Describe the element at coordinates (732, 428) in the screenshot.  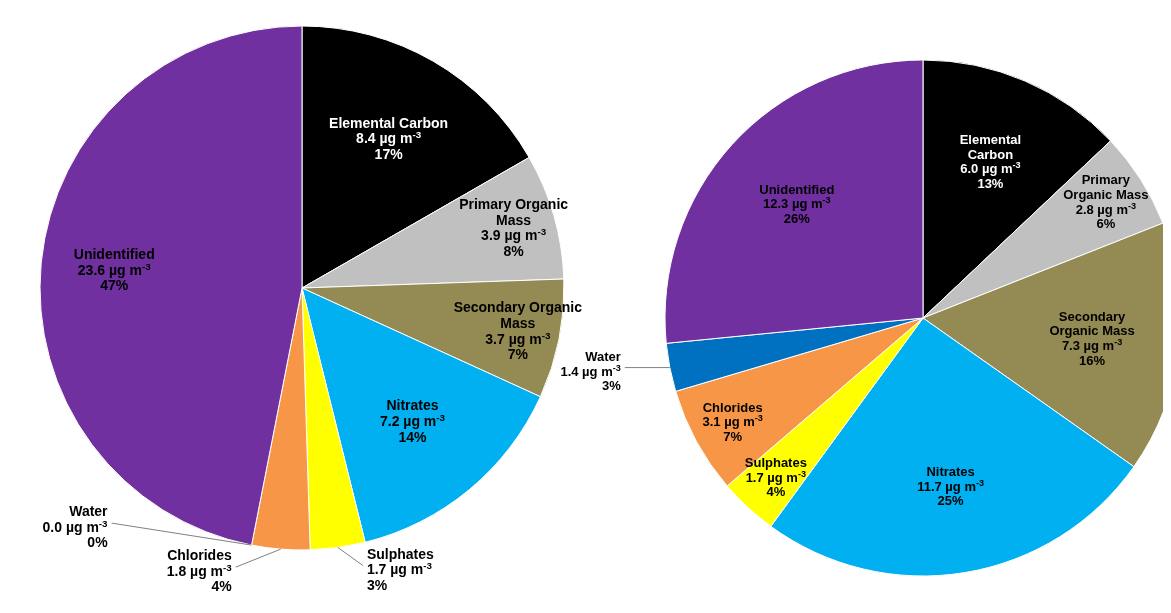
I see `text: 3.1 µg m$^{-3}$ 7%` at that location.